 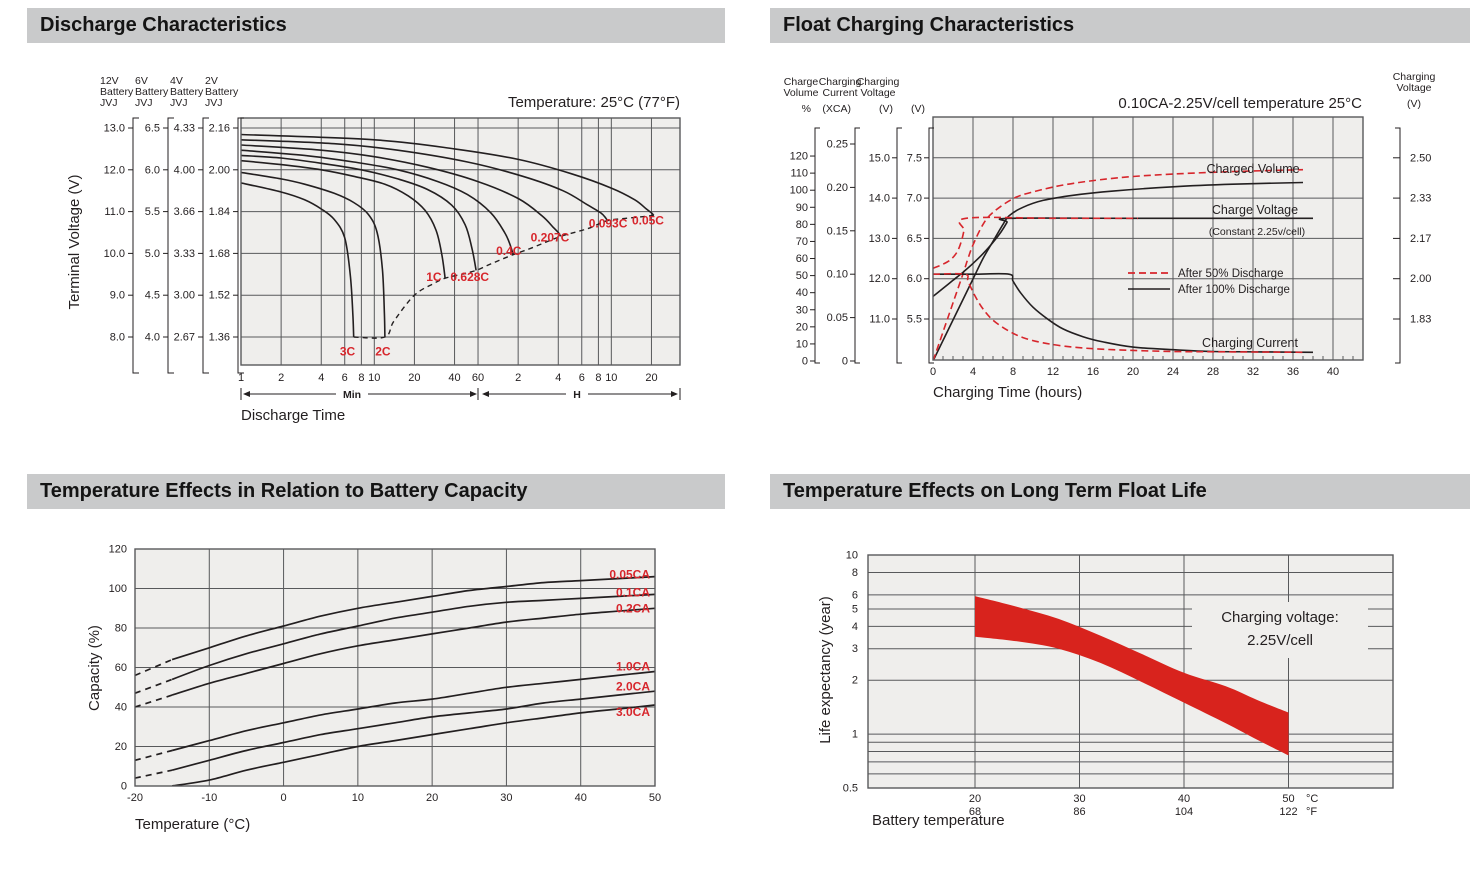 I want to click on scale-header: 12V, so click(x=109, y=81).